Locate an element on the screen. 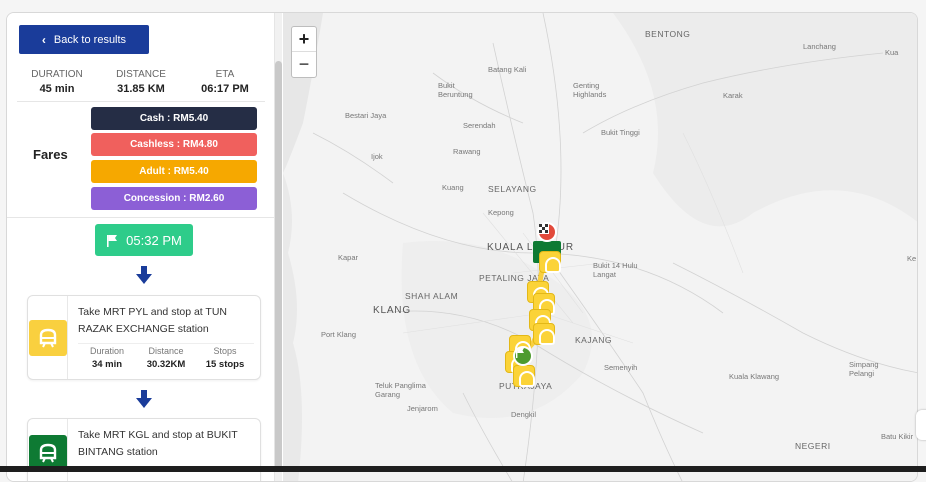 The height and width of the screenshot is (482, 926). place-label: Ke is located at coordinates (912, 258).